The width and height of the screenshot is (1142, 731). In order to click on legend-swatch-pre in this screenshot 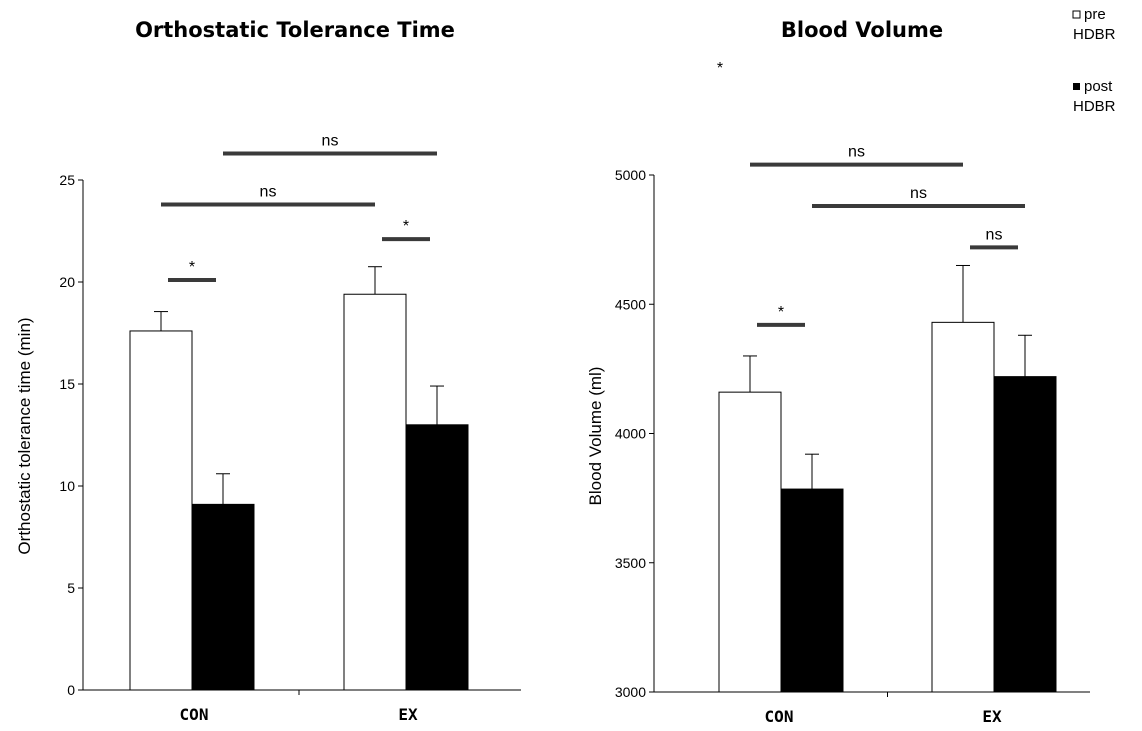, I will do `click(1076, 14)`.